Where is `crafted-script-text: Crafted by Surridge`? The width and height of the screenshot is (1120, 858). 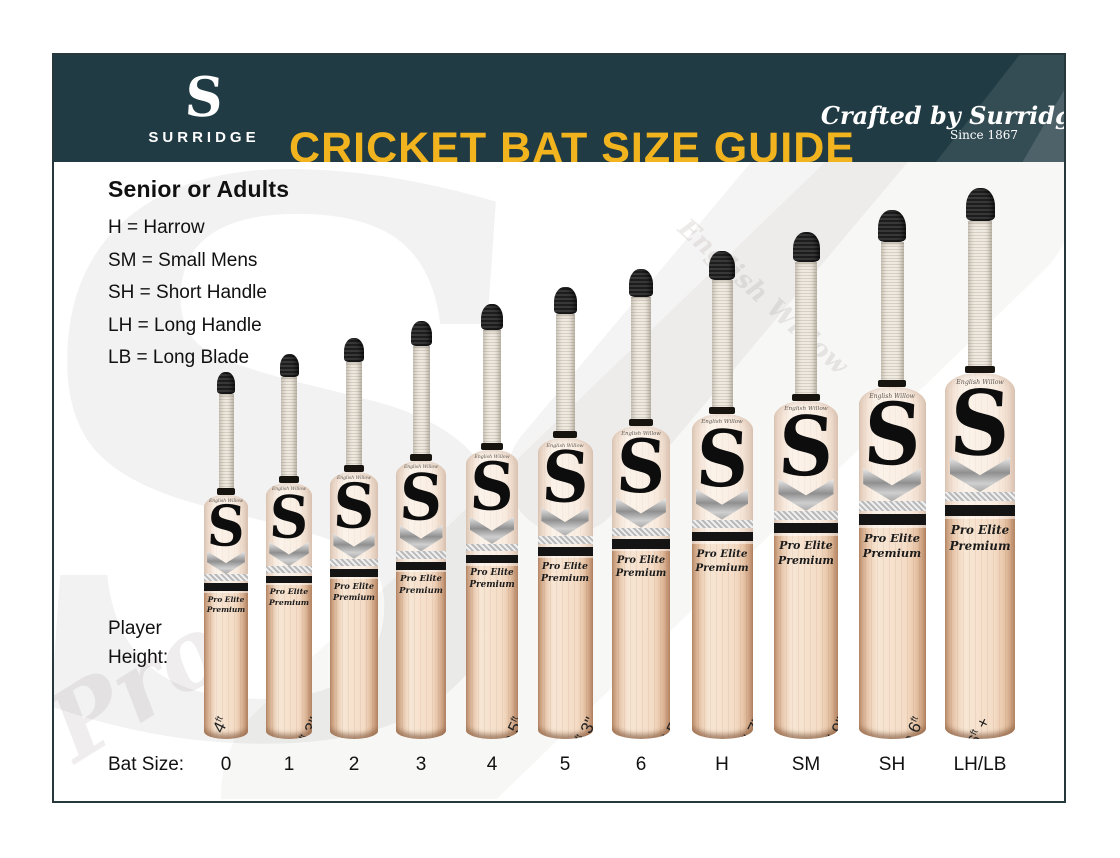 crafted-script-text: Crafted by Surridge is located at coordinates (942, 115).